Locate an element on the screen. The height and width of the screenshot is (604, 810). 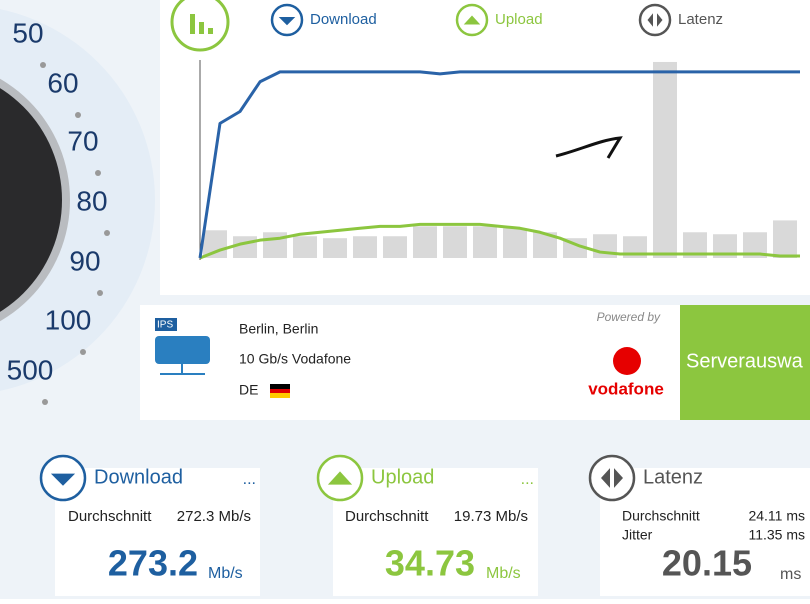
gauge-tick: 100 is located at coordinates (68, 319).